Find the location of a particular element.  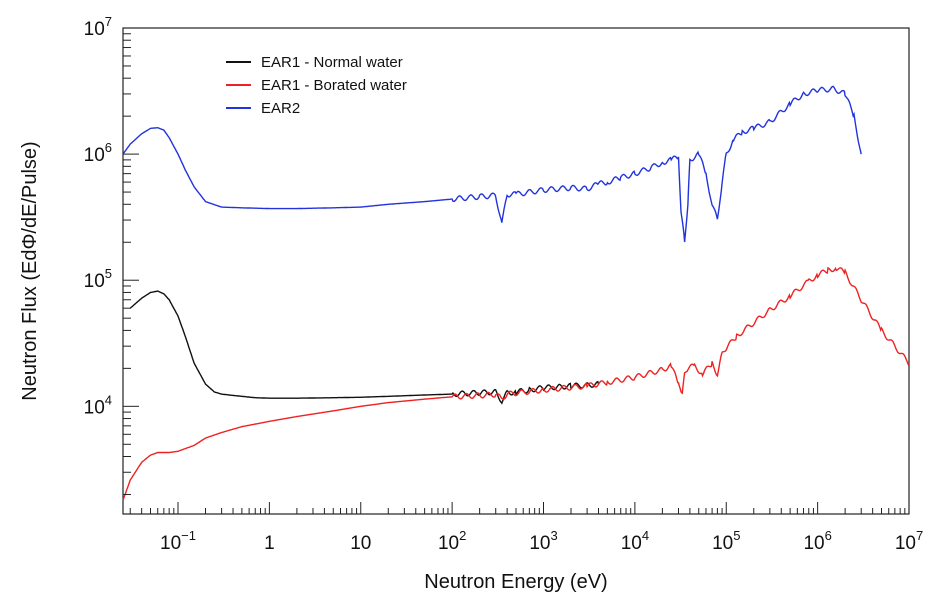

y-tick-label: 10⁴ is located at coordinates (98, 405).